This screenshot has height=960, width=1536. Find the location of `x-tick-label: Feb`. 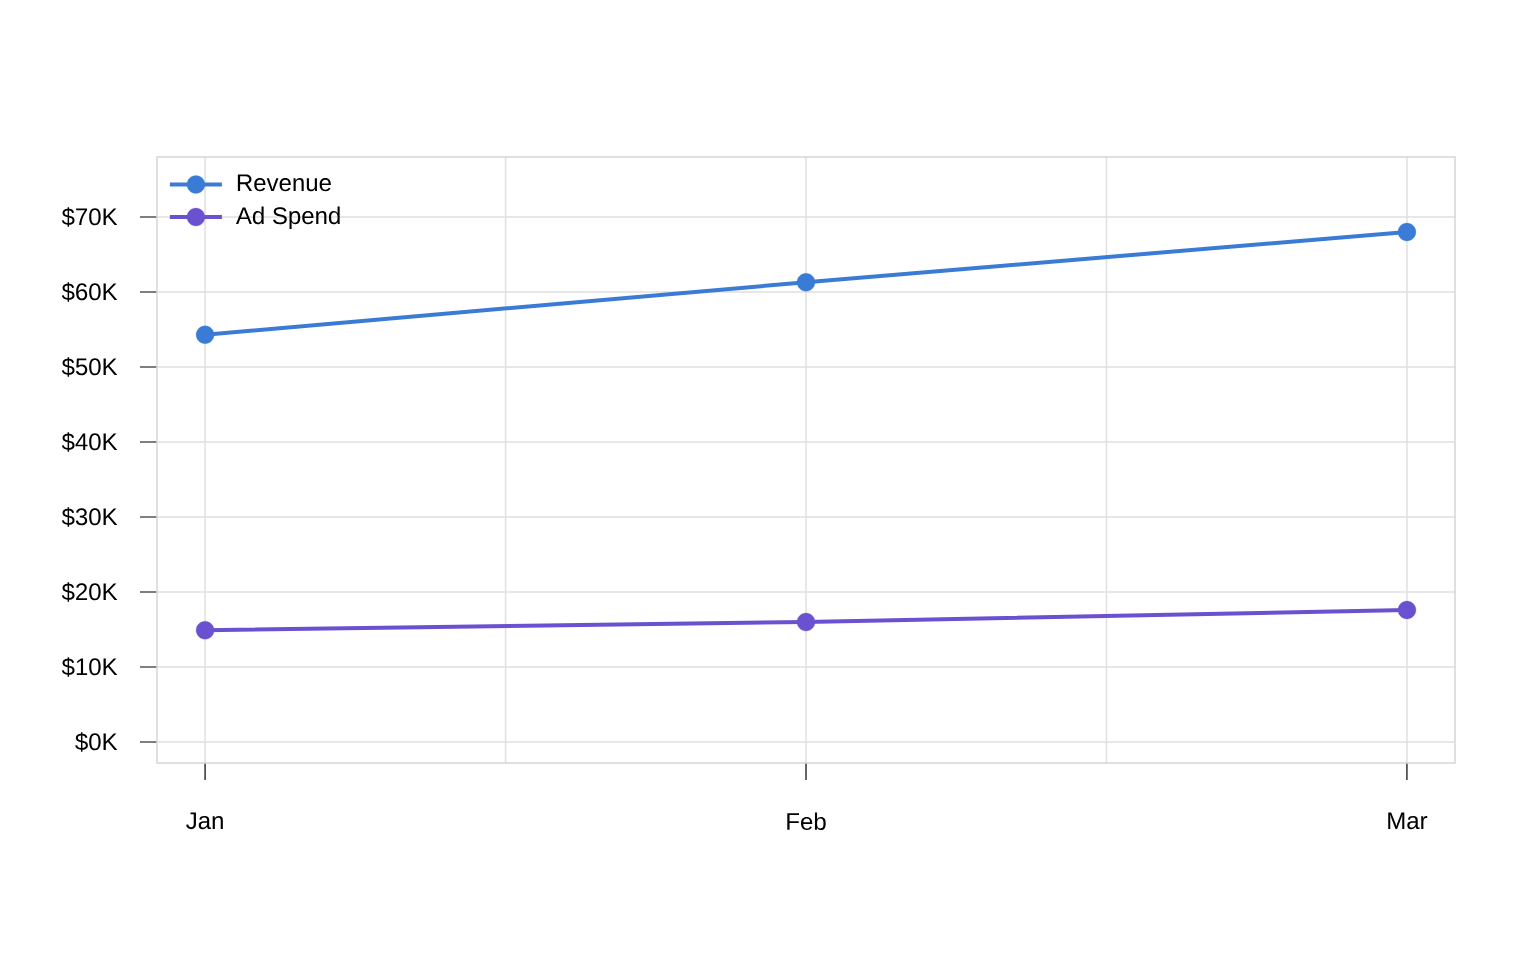

x-tick-label: Feb is located at coordinates (806, 821).